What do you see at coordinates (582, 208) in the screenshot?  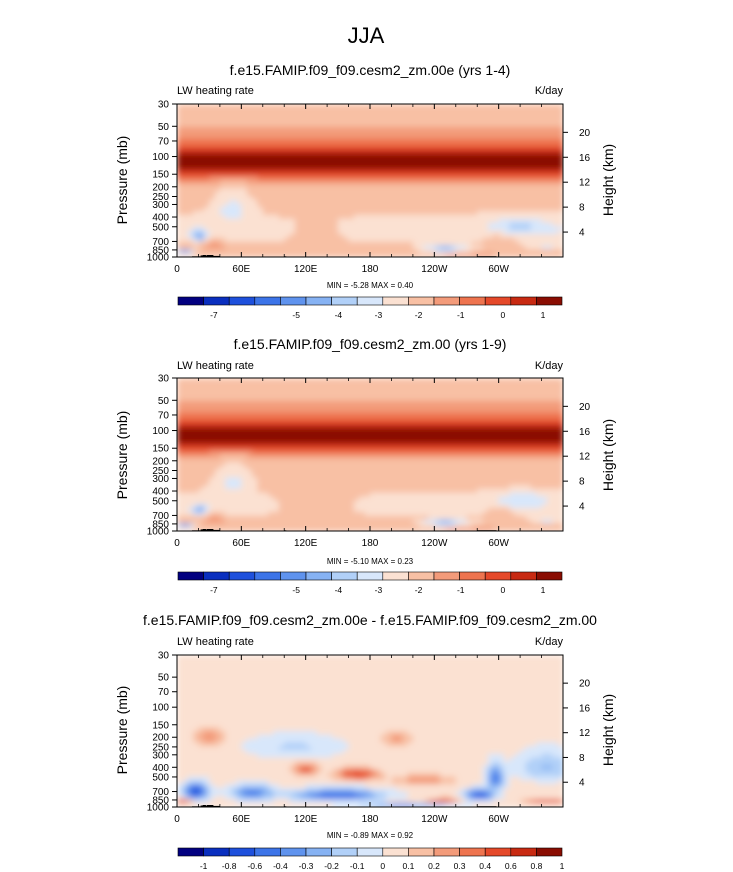 I see `height-tick-label: 8` at bounding box center [582, 208].